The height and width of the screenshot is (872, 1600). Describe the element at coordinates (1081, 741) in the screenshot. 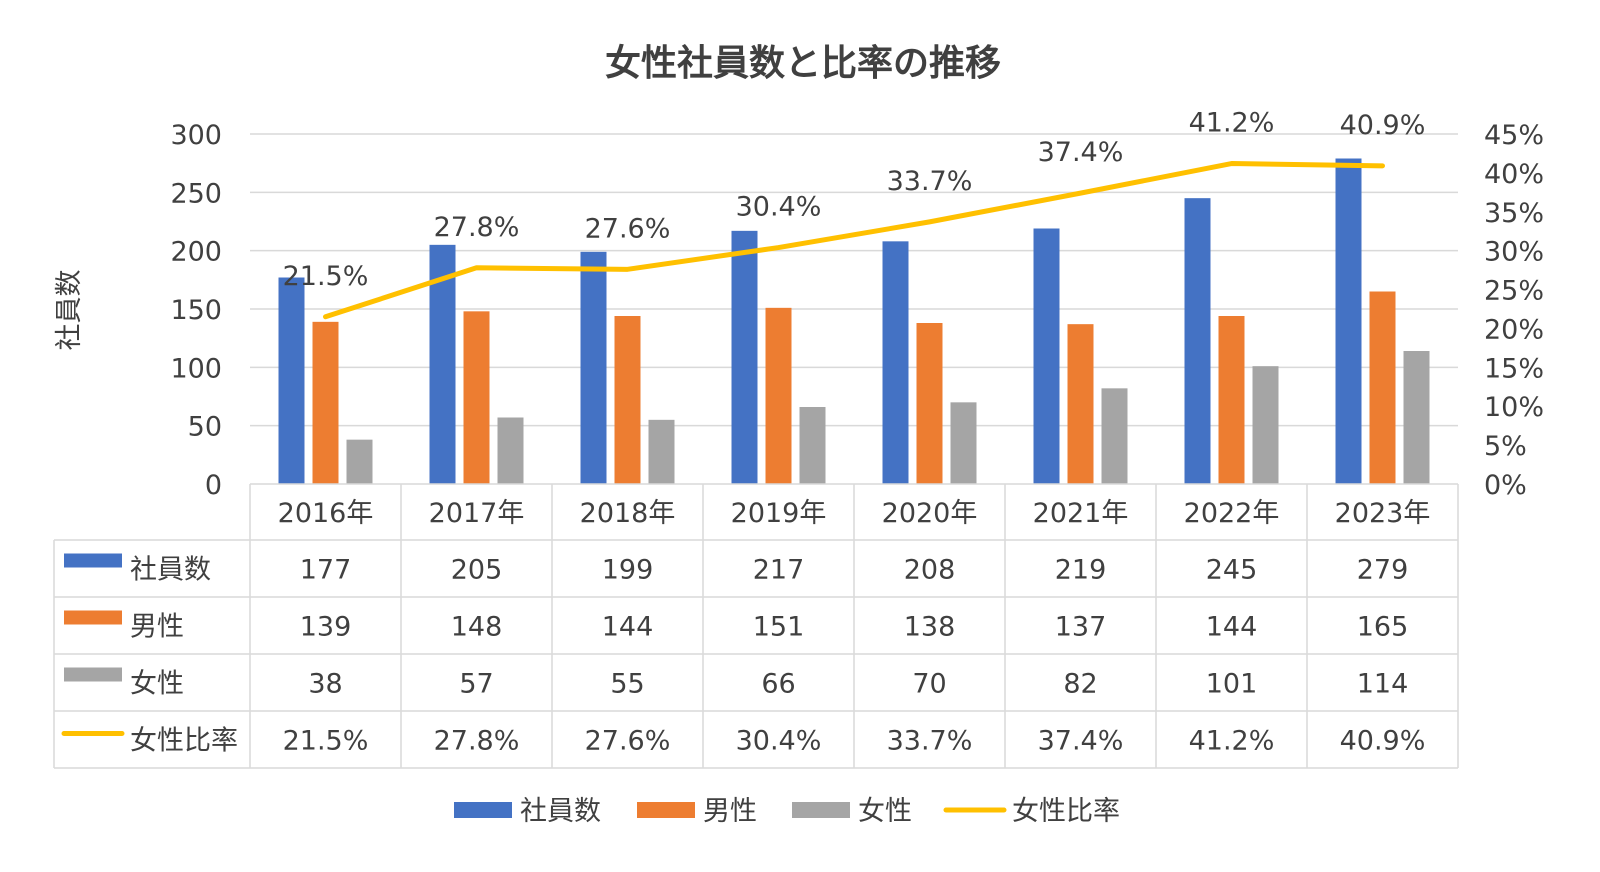

I see `table-cell: 37.4%` at that location.